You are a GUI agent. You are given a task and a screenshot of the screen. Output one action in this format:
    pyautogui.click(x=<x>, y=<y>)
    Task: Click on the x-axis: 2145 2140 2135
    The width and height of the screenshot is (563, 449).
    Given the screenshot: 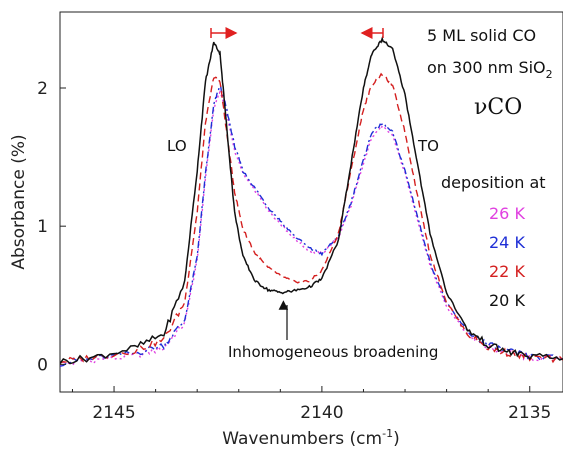 What is the action you would take?
    pyautogui.click(x=311, y=404)
    